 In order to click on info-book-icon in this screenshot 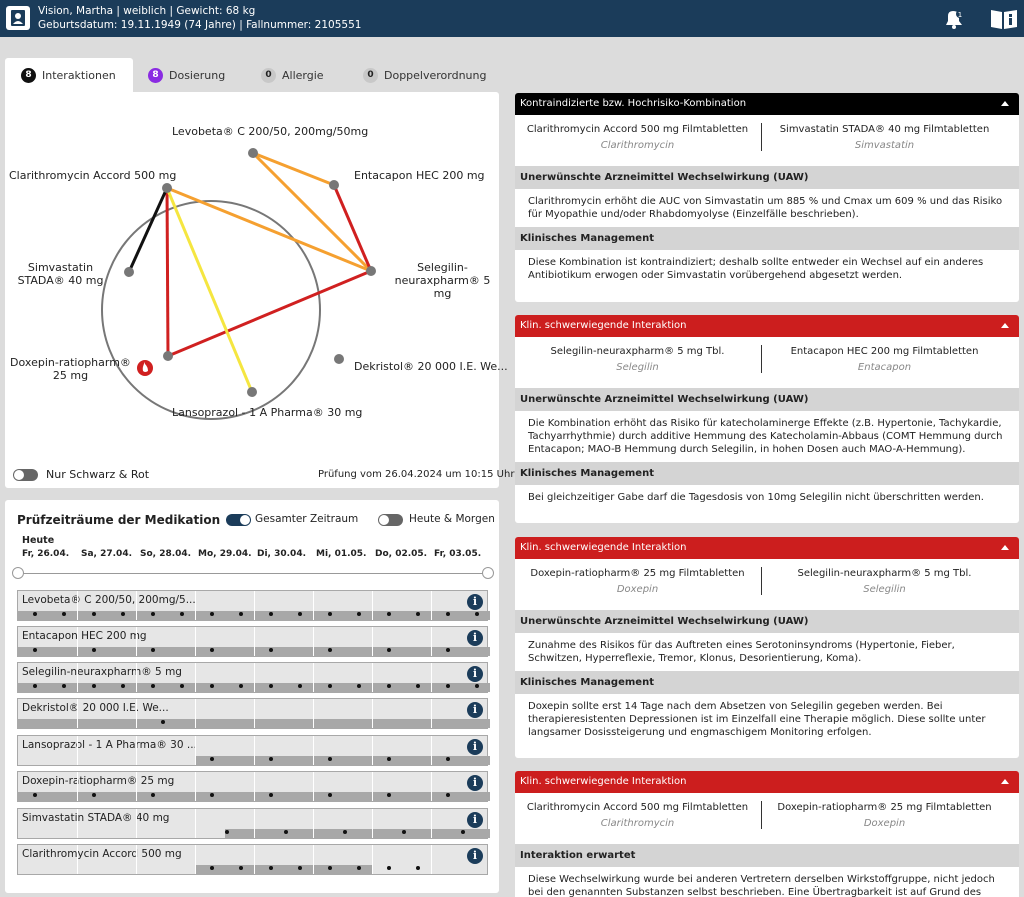, I will do `click(1004, 20)`.